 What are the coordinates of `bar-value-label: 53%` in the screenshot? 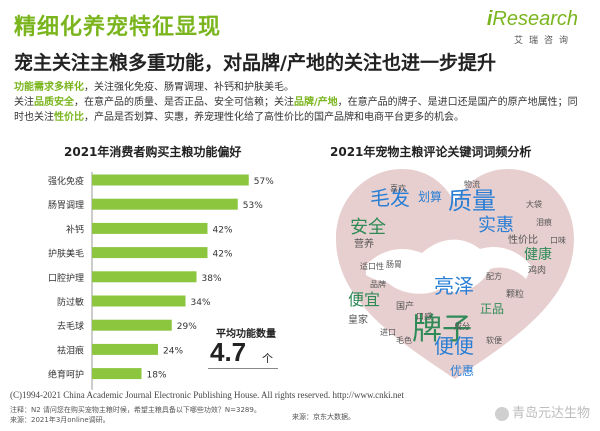 It's located at (253, 206).